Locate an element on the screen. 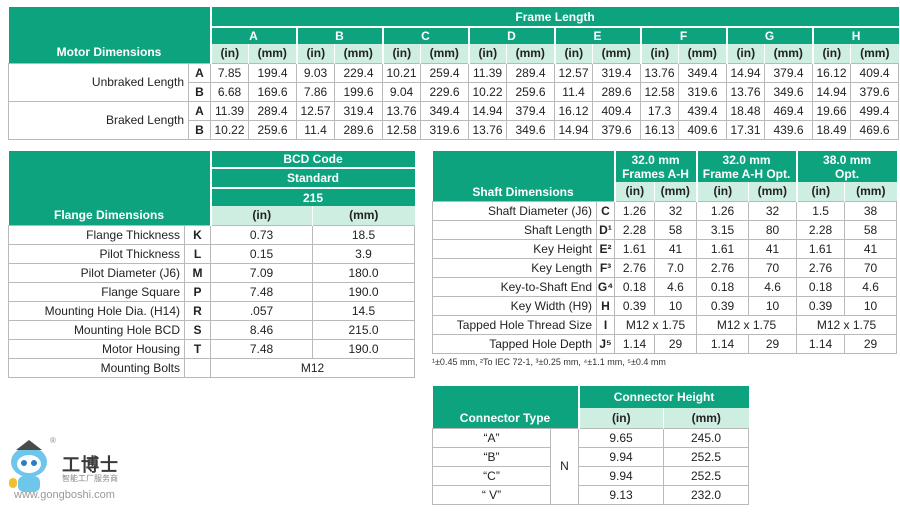 This screenshot has width=900, height=514. shaft-col1-header: 32.0 mm Frames A-H is located at coordinates (655, 166).